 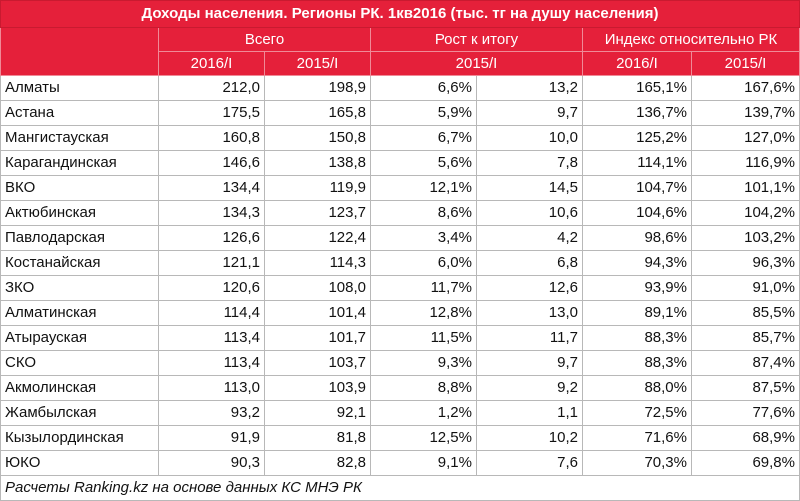 What do you see at coordinates (317, 313) in the screenshot?
I see `income-2015-cell: 101,4` at bounding box center [317, 313].